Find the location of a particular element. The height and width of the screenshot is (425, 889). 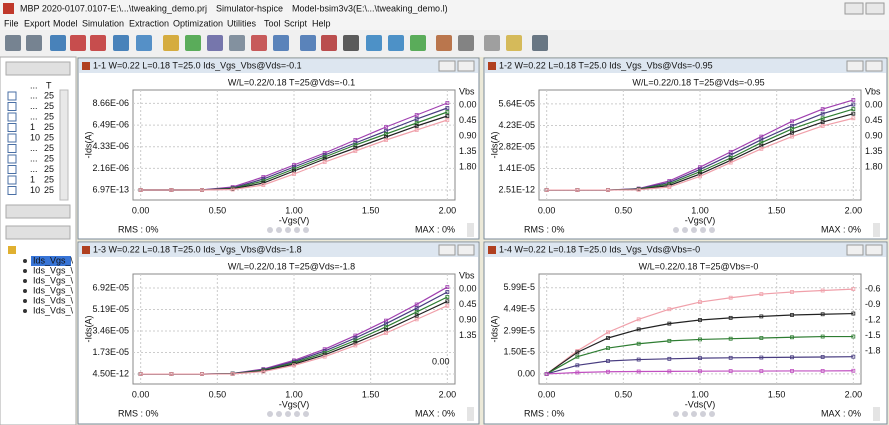

y-tick-label: 6.49E-06 is located at coordinates (110, 124).